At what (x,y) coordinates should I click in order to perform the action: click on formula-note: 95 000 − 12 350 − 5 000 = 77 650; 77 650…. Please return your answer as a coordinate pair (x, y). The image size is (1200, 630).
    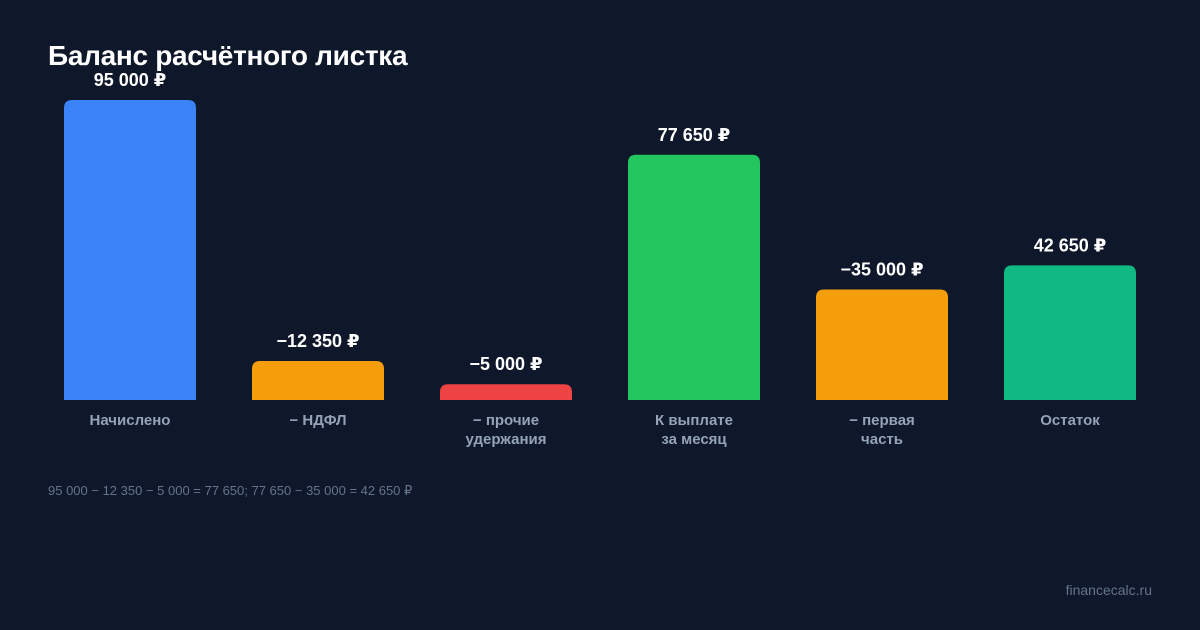
    Looking at the image, I should click on (230, 490).